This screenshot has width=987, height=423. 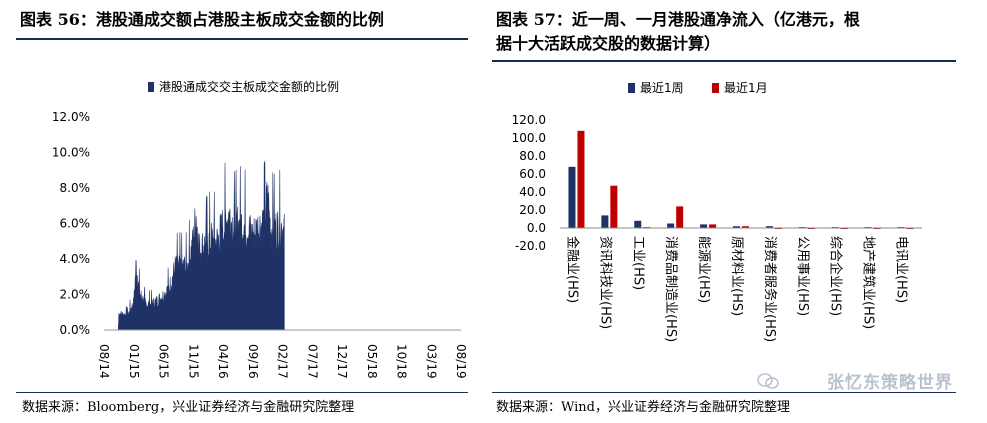 What do you see at coordinates (670, 289) in the screenshot?
I see `right-category-label: 消费品制造业(HS)` at bounding box center [670, 289].